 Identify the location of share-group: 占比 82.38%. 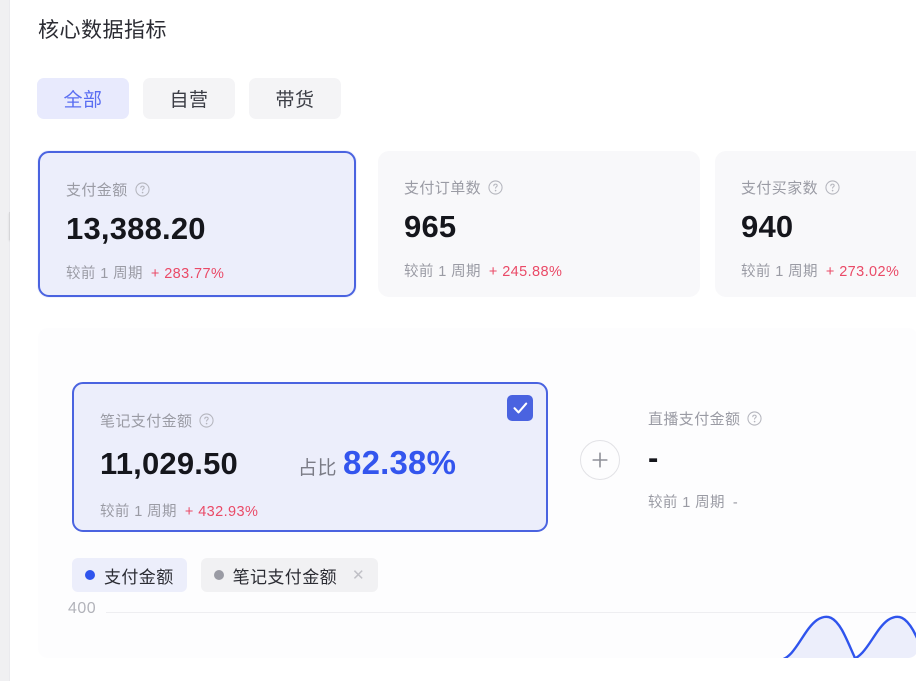
(377, 463).